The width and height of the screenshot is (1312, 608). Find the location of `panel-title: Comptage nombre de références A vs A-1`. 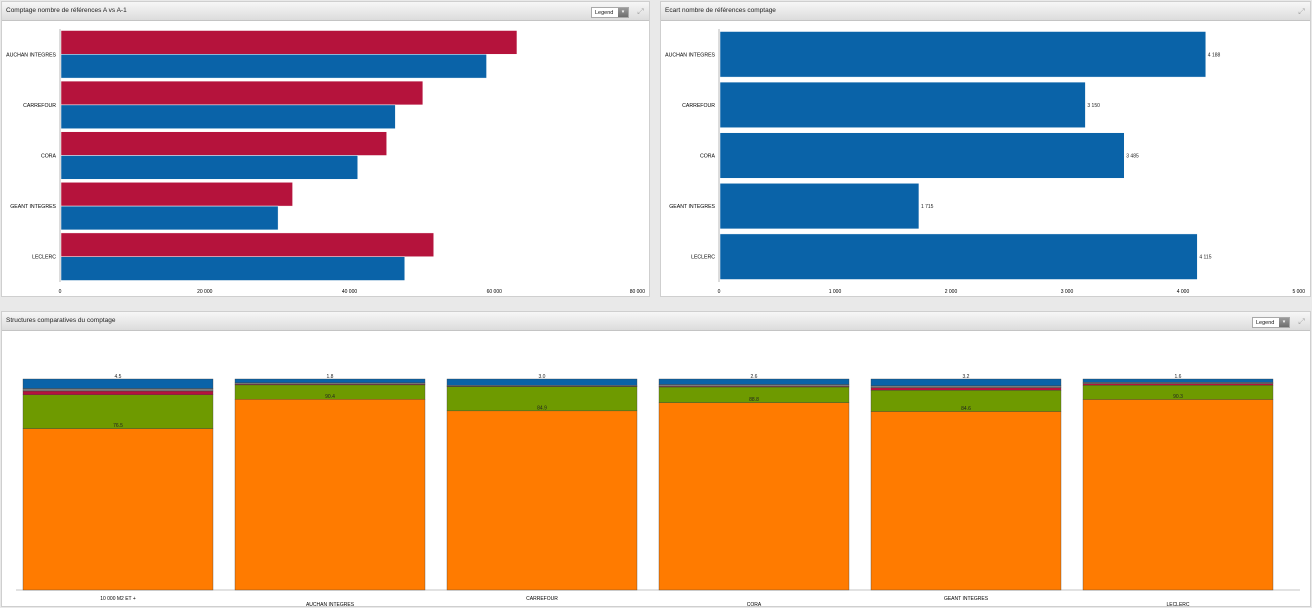

panel-title: Comptage nombre de références A vs A-1 is located at coordinates (66, 10).